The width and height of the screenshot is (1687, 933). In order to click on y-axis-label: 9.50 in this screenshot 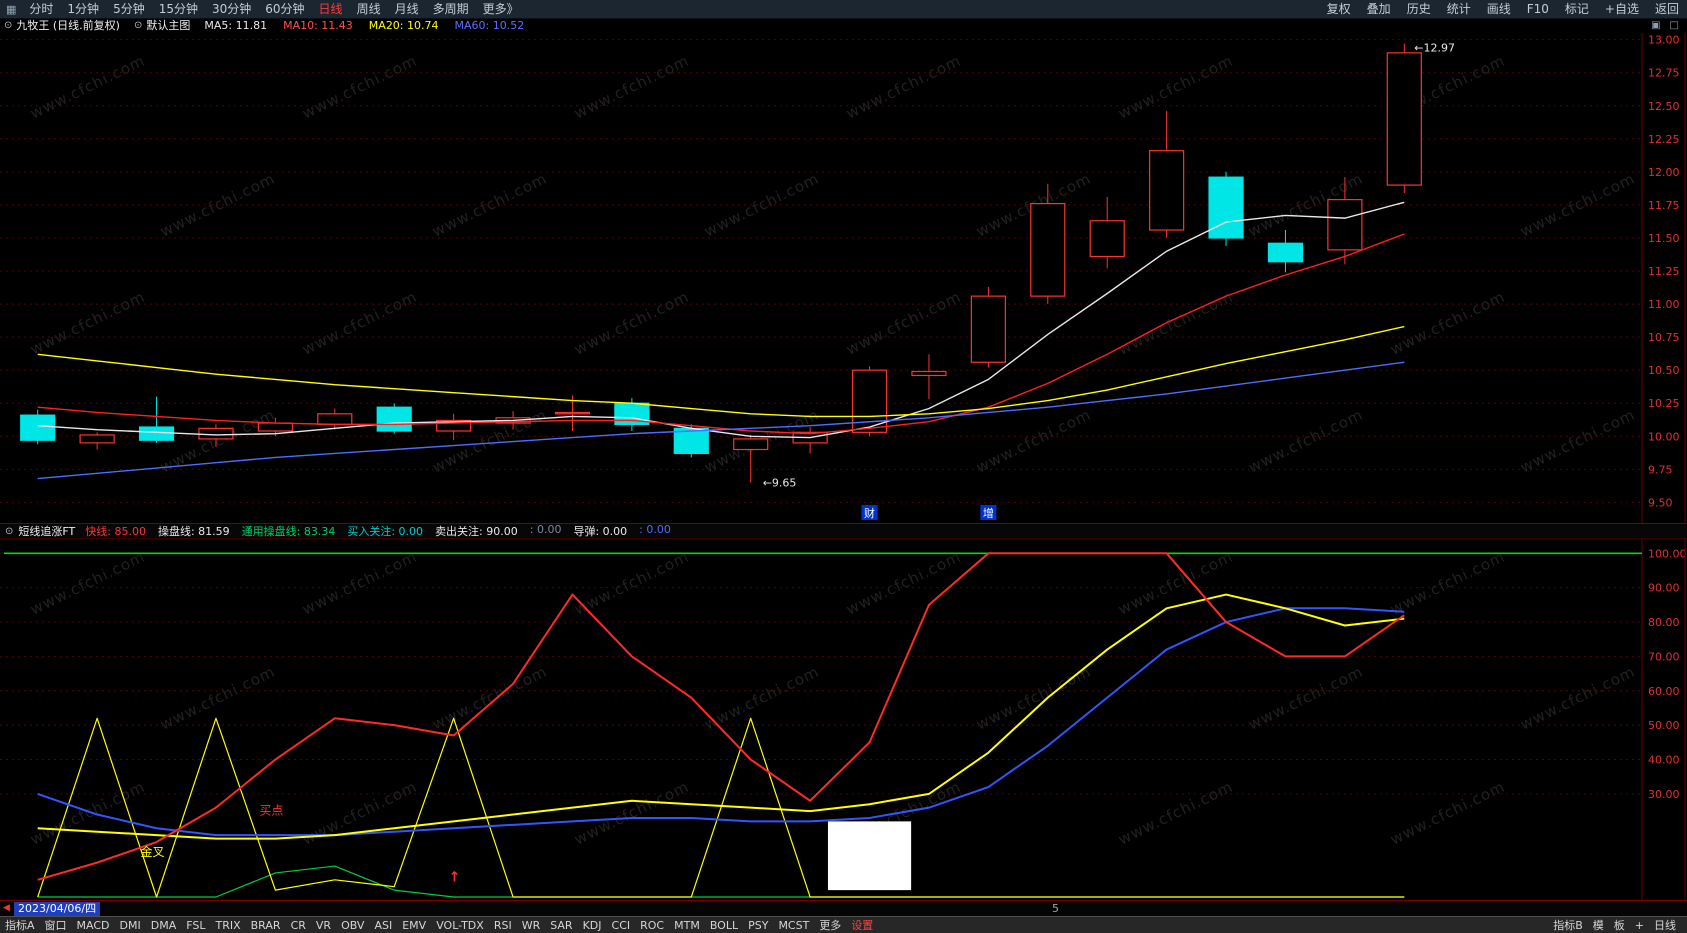, I will do `click(1660, 502)`.